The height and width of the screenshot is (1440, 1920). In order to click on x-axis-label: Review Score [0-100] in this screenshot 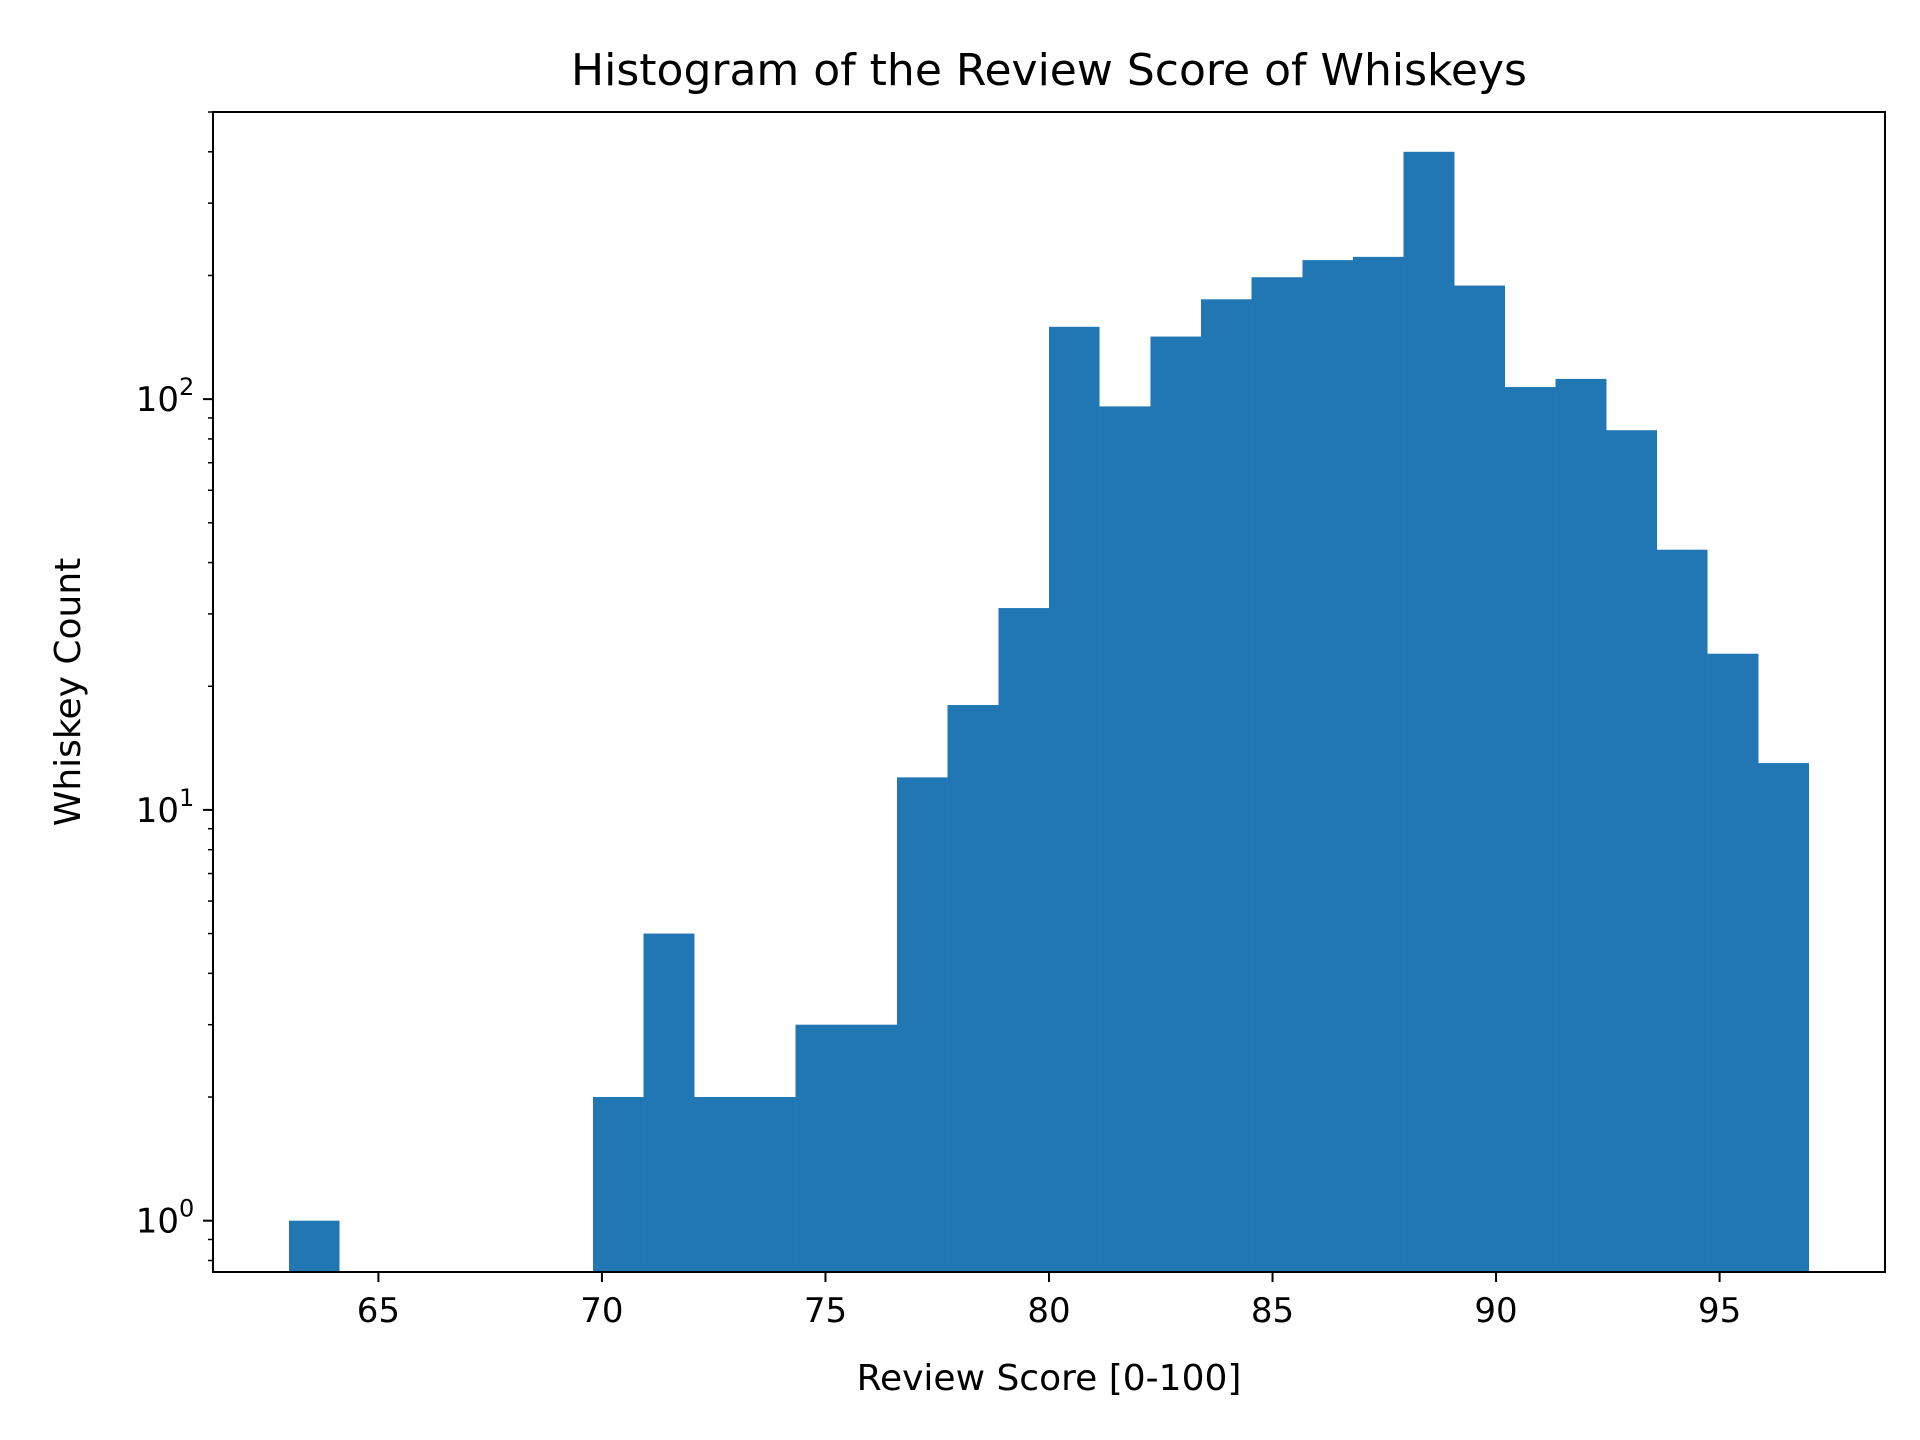, I will do `click(1049, 1378)`.